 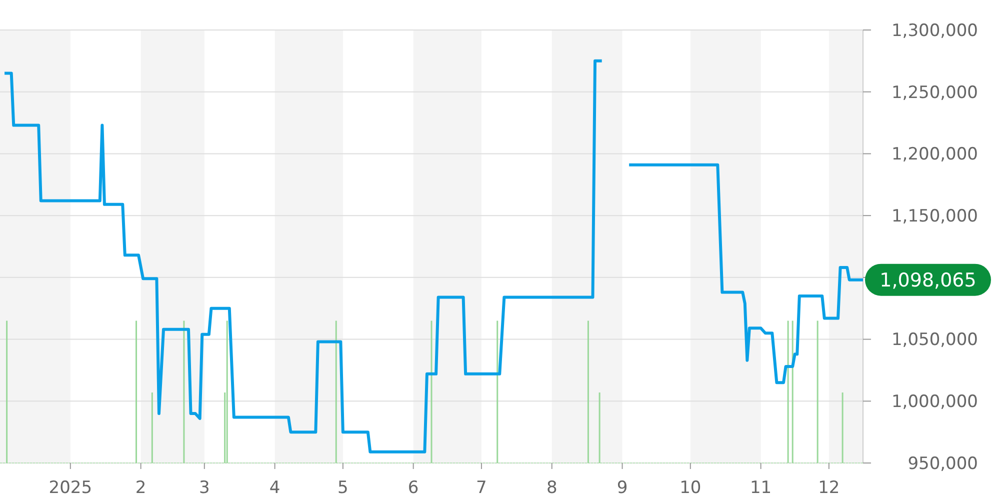 I want to click on x-tick-label: 2, so click(x=140, y=488).